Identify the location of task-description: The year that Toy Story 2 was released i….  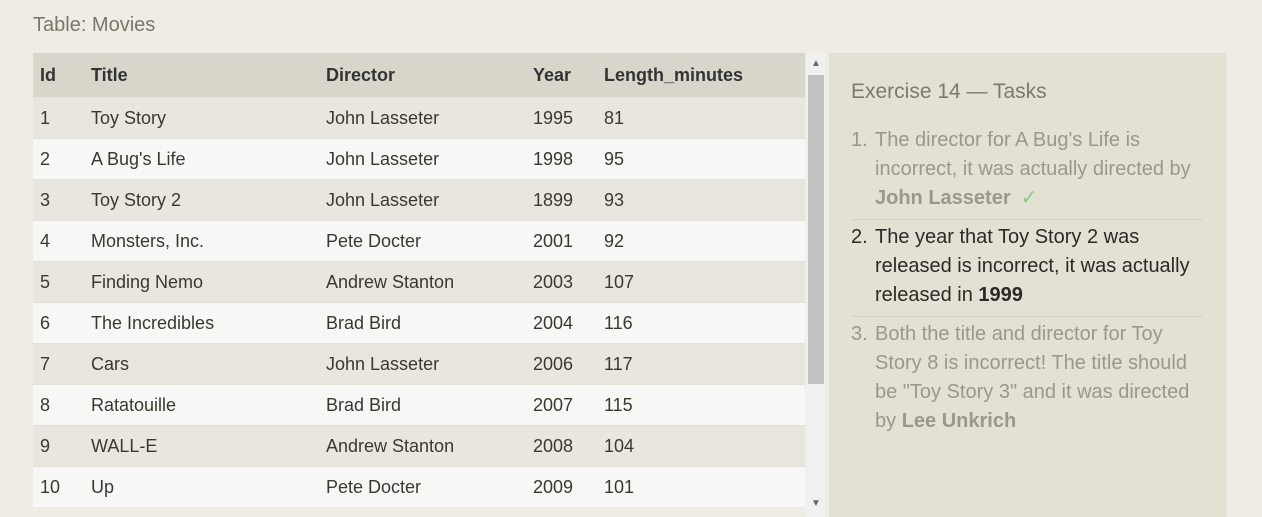
(1032, 266).